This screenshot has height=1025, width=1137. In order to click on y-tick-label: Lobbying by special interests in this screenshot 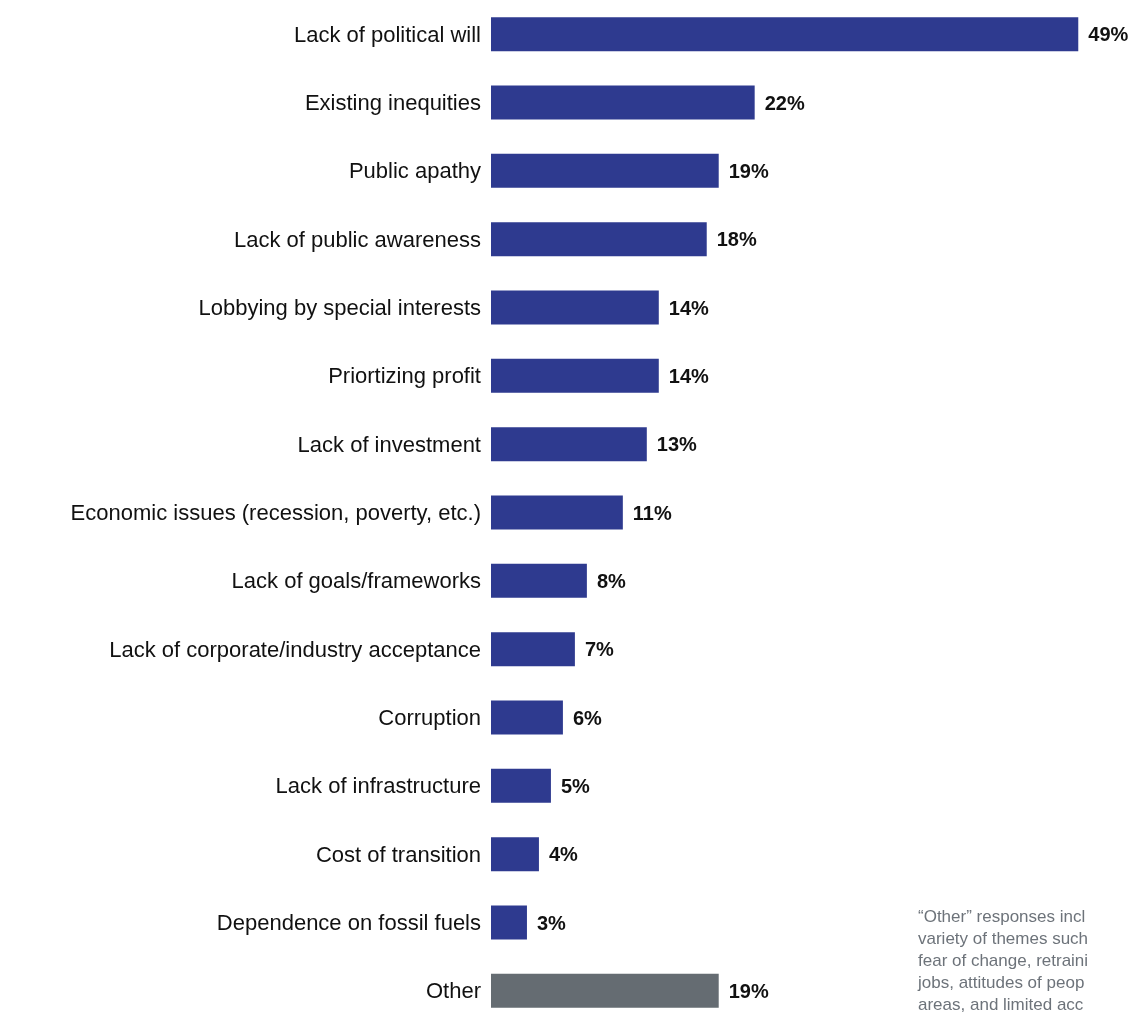, I will do `click(339, 307)`.